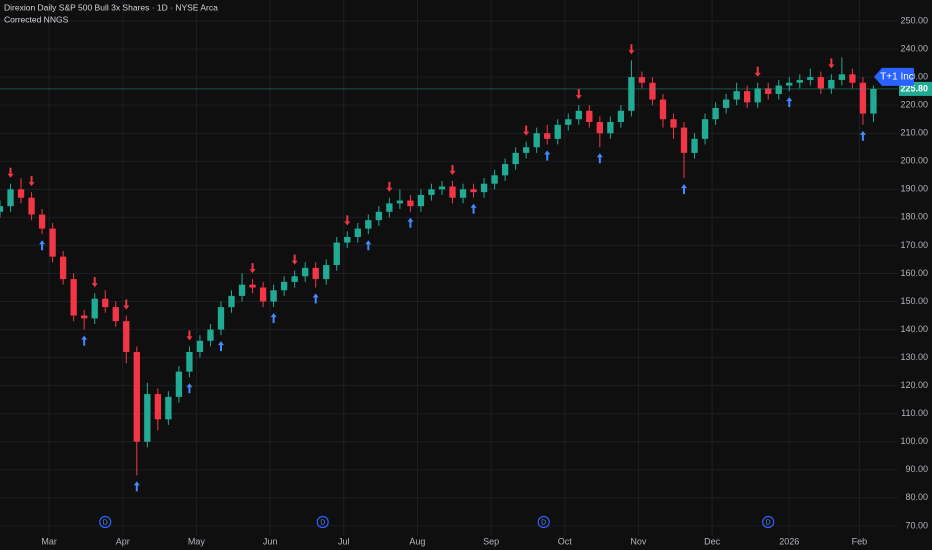  I want to click on x-tick-label: Sep, so click(491, 541).